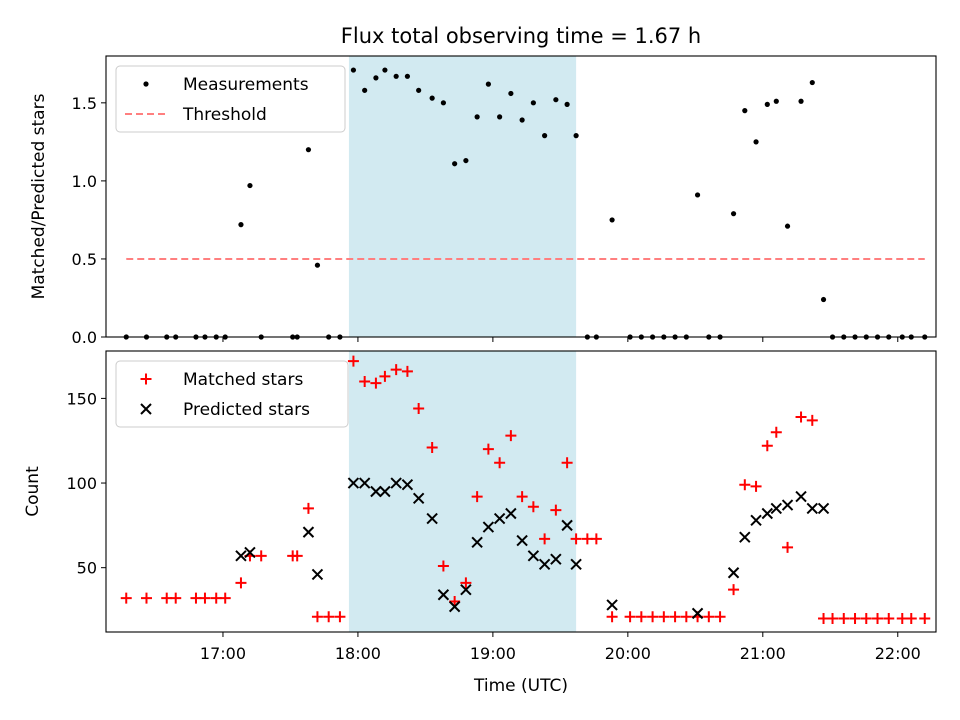 This screenshot has height=720, width=960. What do you see at coordinates (81, 483) in the screenshot?
I see `y-tick-label: 100` at bounding box center [81, 483].